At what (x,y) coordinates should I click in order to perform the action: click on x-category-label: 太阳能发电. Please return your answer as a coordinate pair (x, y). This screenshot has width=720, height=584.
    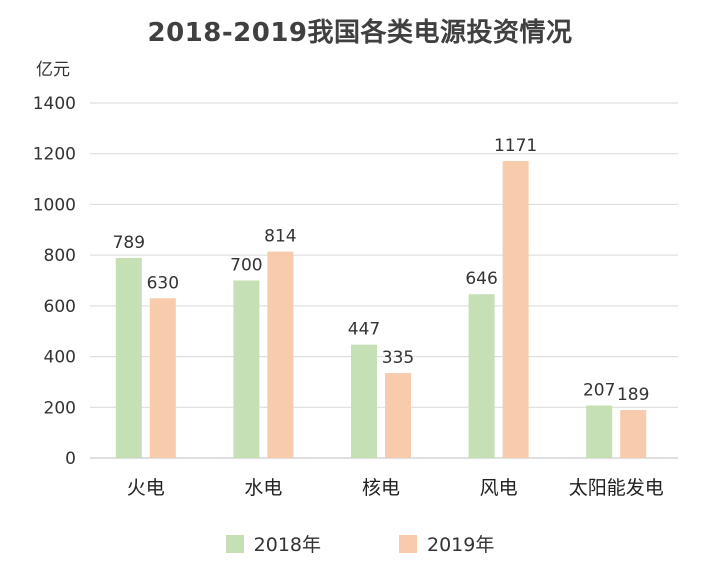
    Looking at the image, I should click on (616, 488).